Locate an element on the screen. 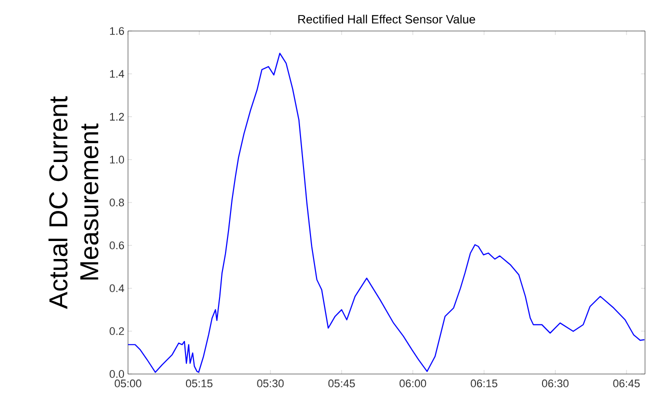 This screenshot has width=648, height=400. x-tick-label: 06:30 is located at coordinates (555, 384).